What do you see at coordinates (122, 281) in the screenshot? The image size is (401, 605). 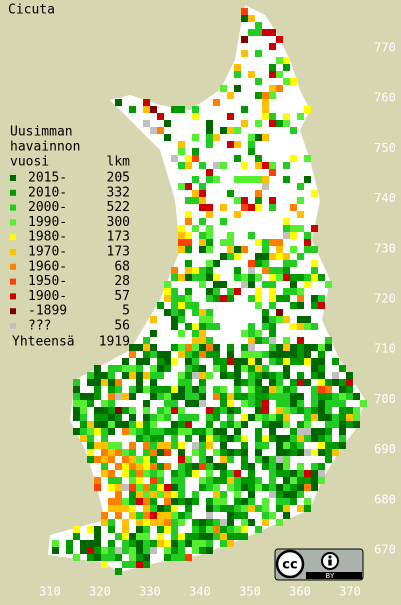 I see `legend-count: 28` at bounding box center [122, 281].